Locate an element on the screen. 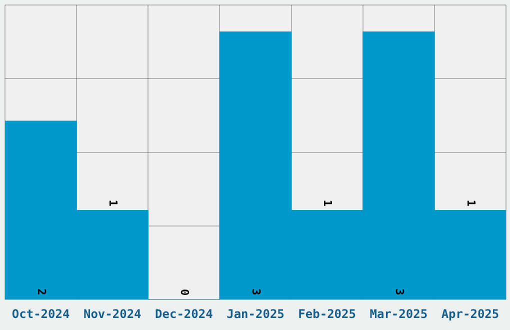 Image resolution: width=510 pixels, height=330 pixels. x-tick-label: Feb-2025 is located at coordinates (327, 313).